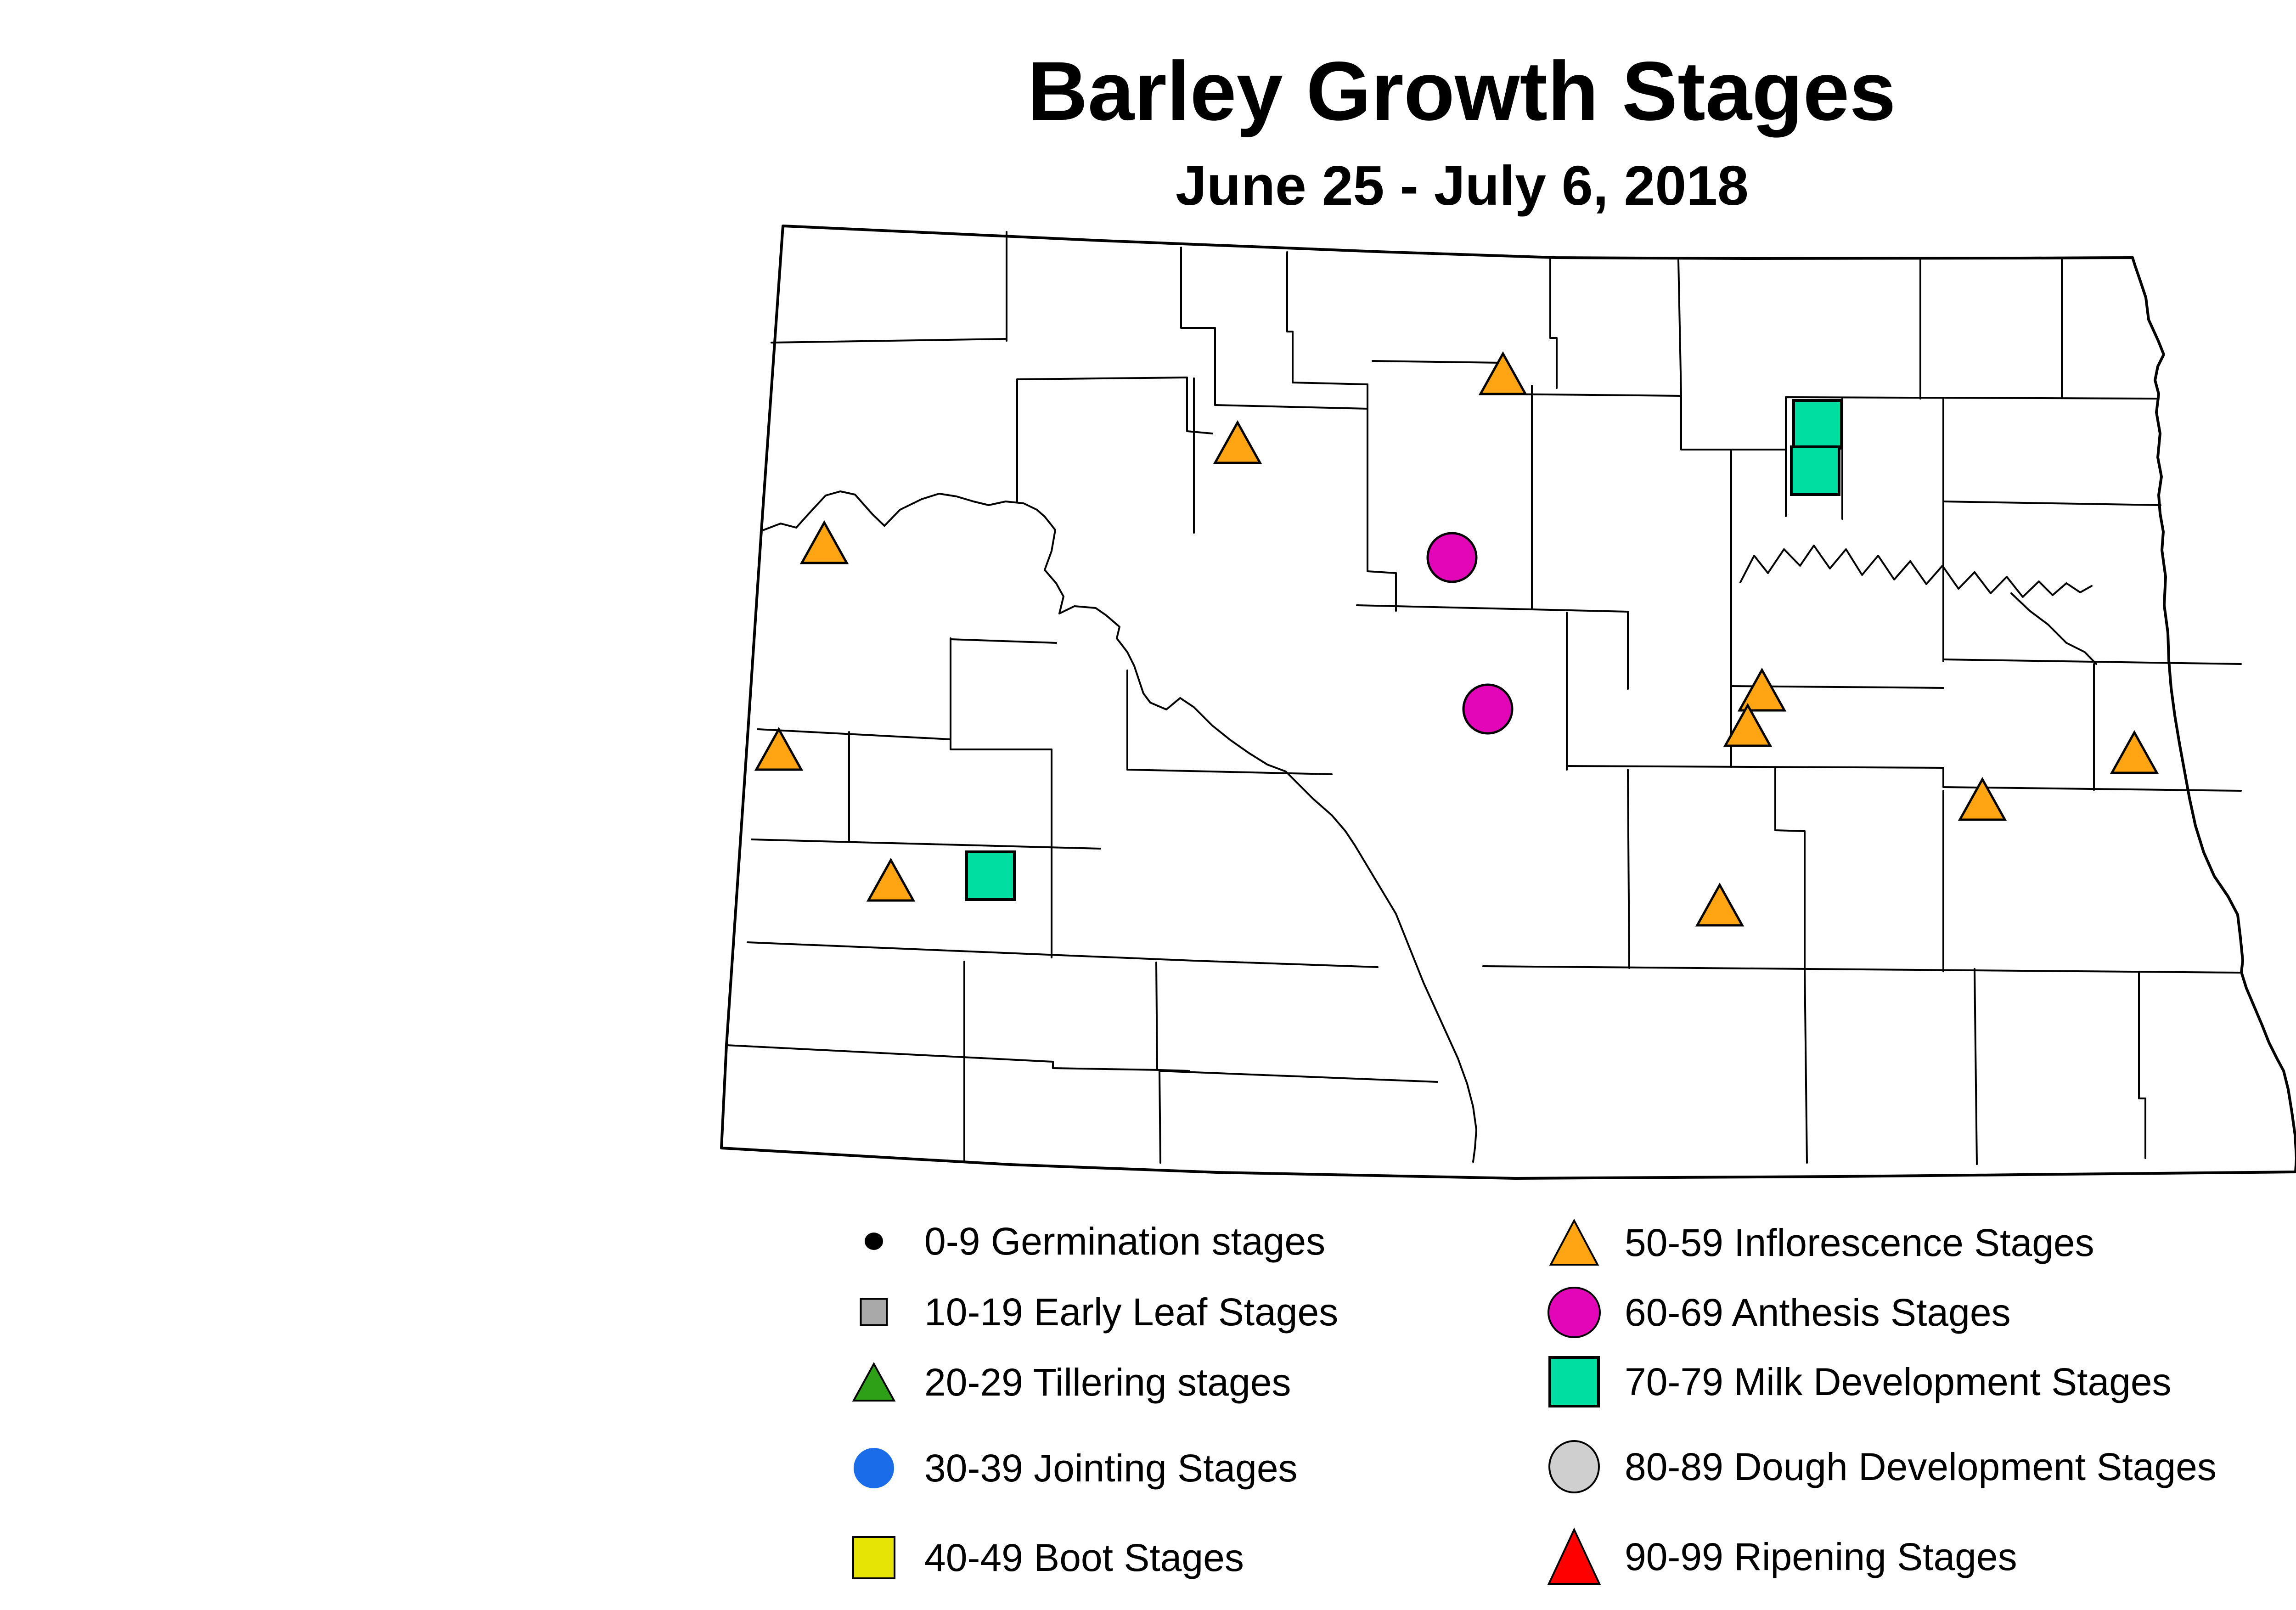 The width and height of the screenshot is (2296, 1610). What do you see at coordinates (1107, 1383) in the screenshot?
I see `legend-label-20-29: 20-29 Tillering stages` at bounding box center [1107, 1383].